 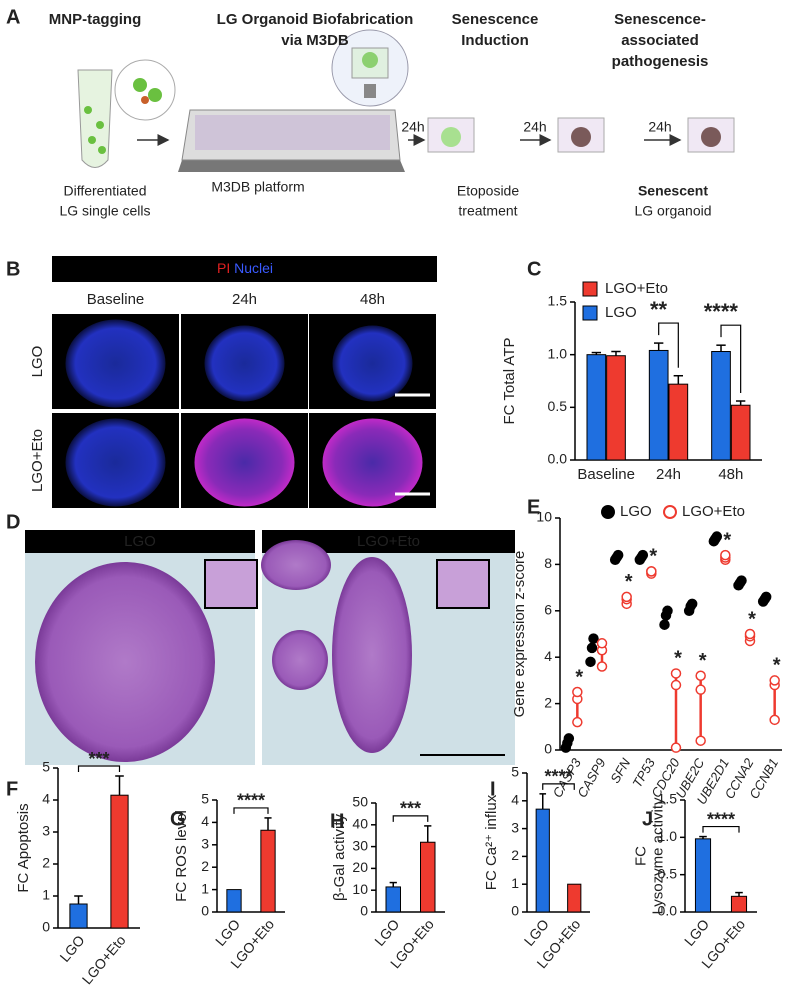 I want to click on step-caption: treatment, so click(x=487, y=211).